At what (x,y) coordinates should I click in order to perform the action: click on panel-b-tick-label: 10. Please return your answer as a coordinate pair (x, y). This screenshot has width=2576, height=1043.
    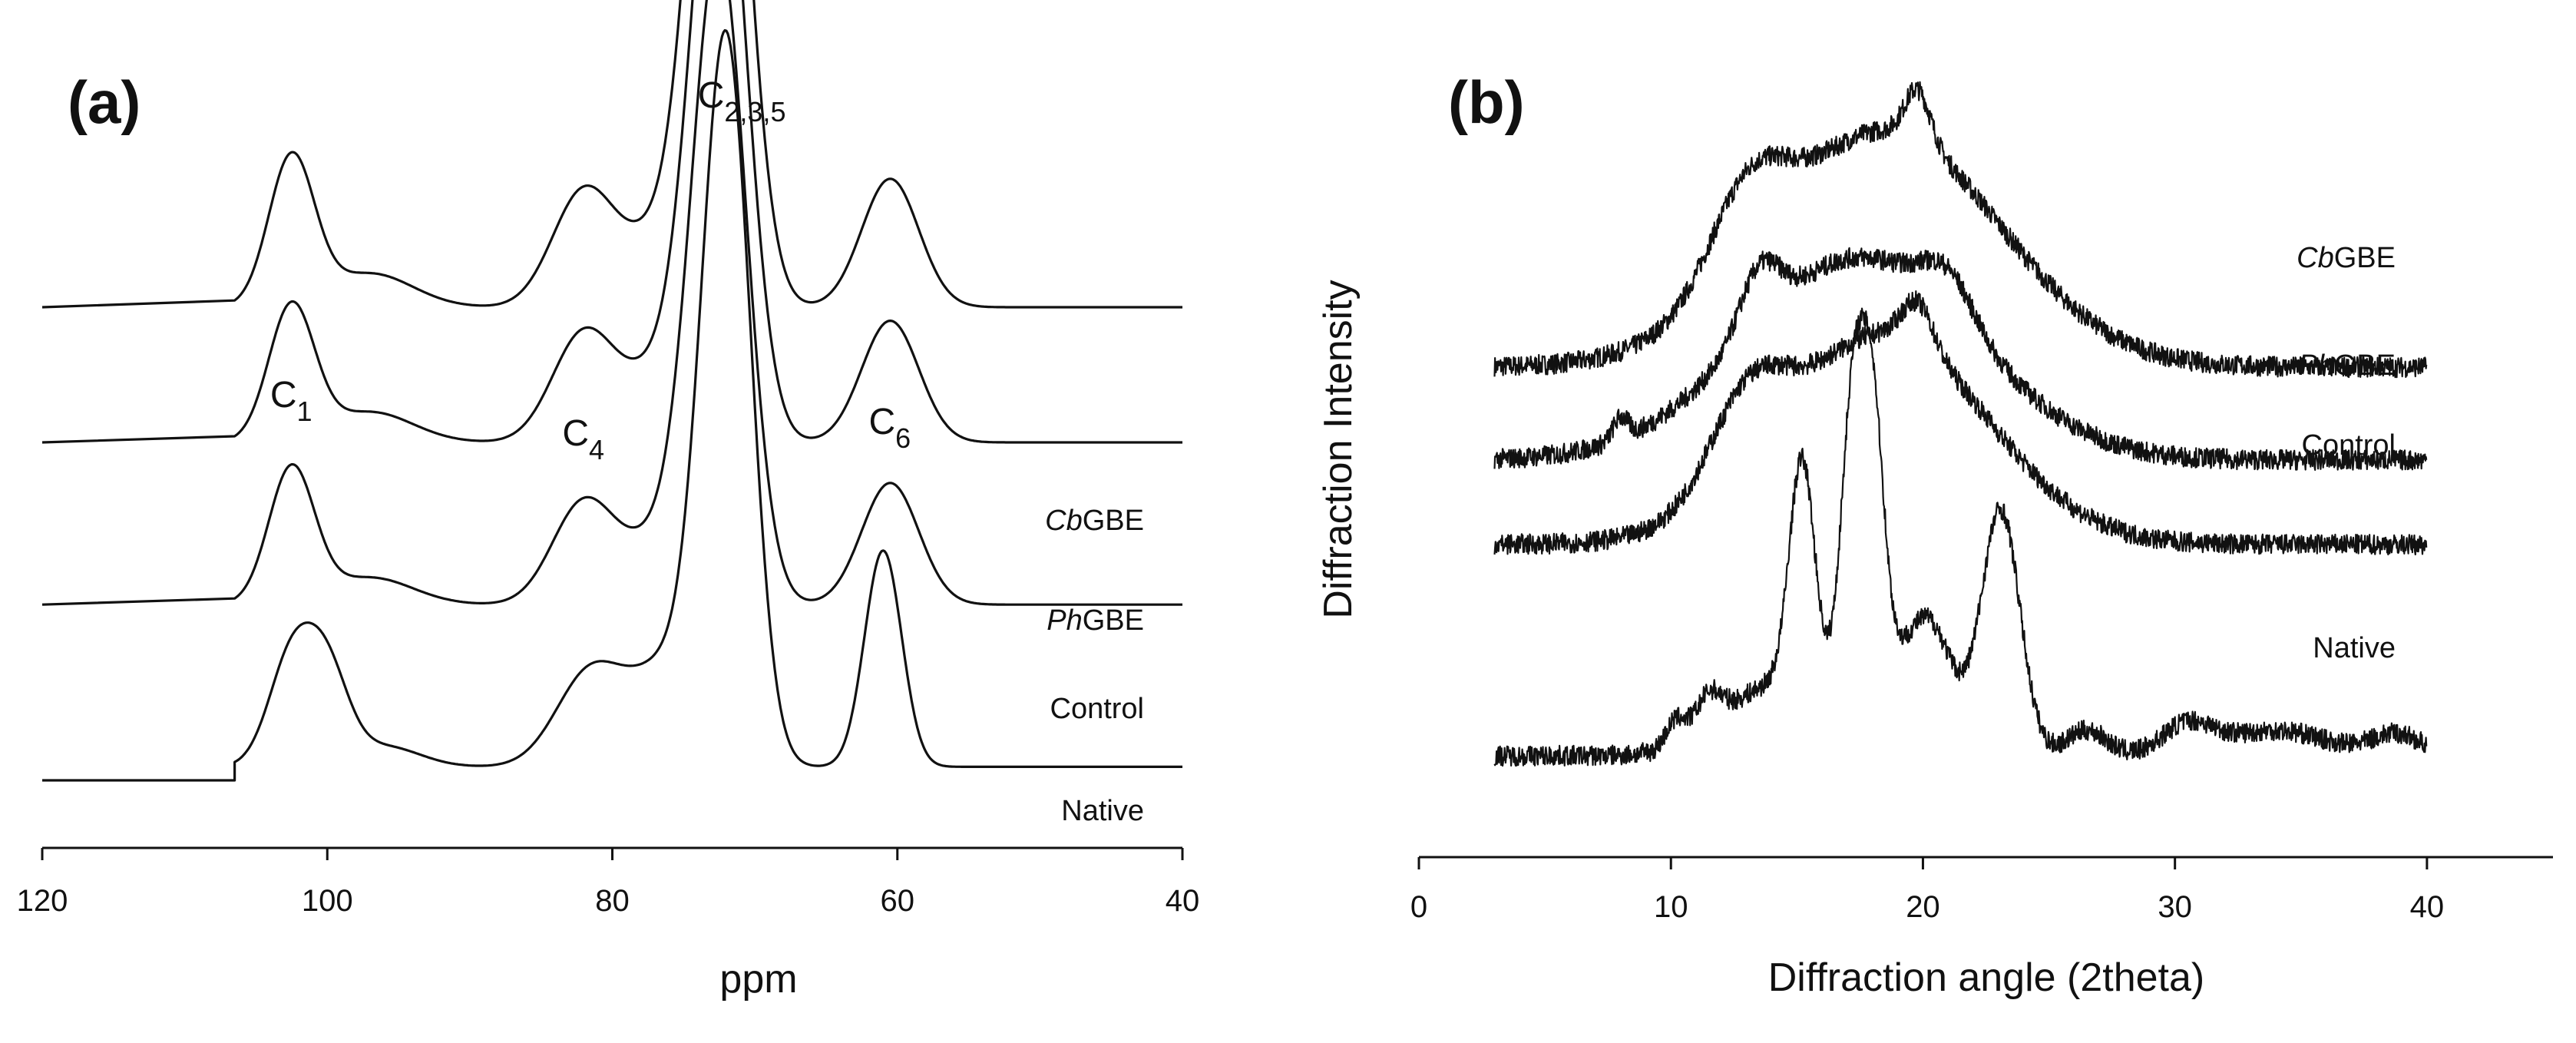
    Looking at the image, I should click on (1671, 907).